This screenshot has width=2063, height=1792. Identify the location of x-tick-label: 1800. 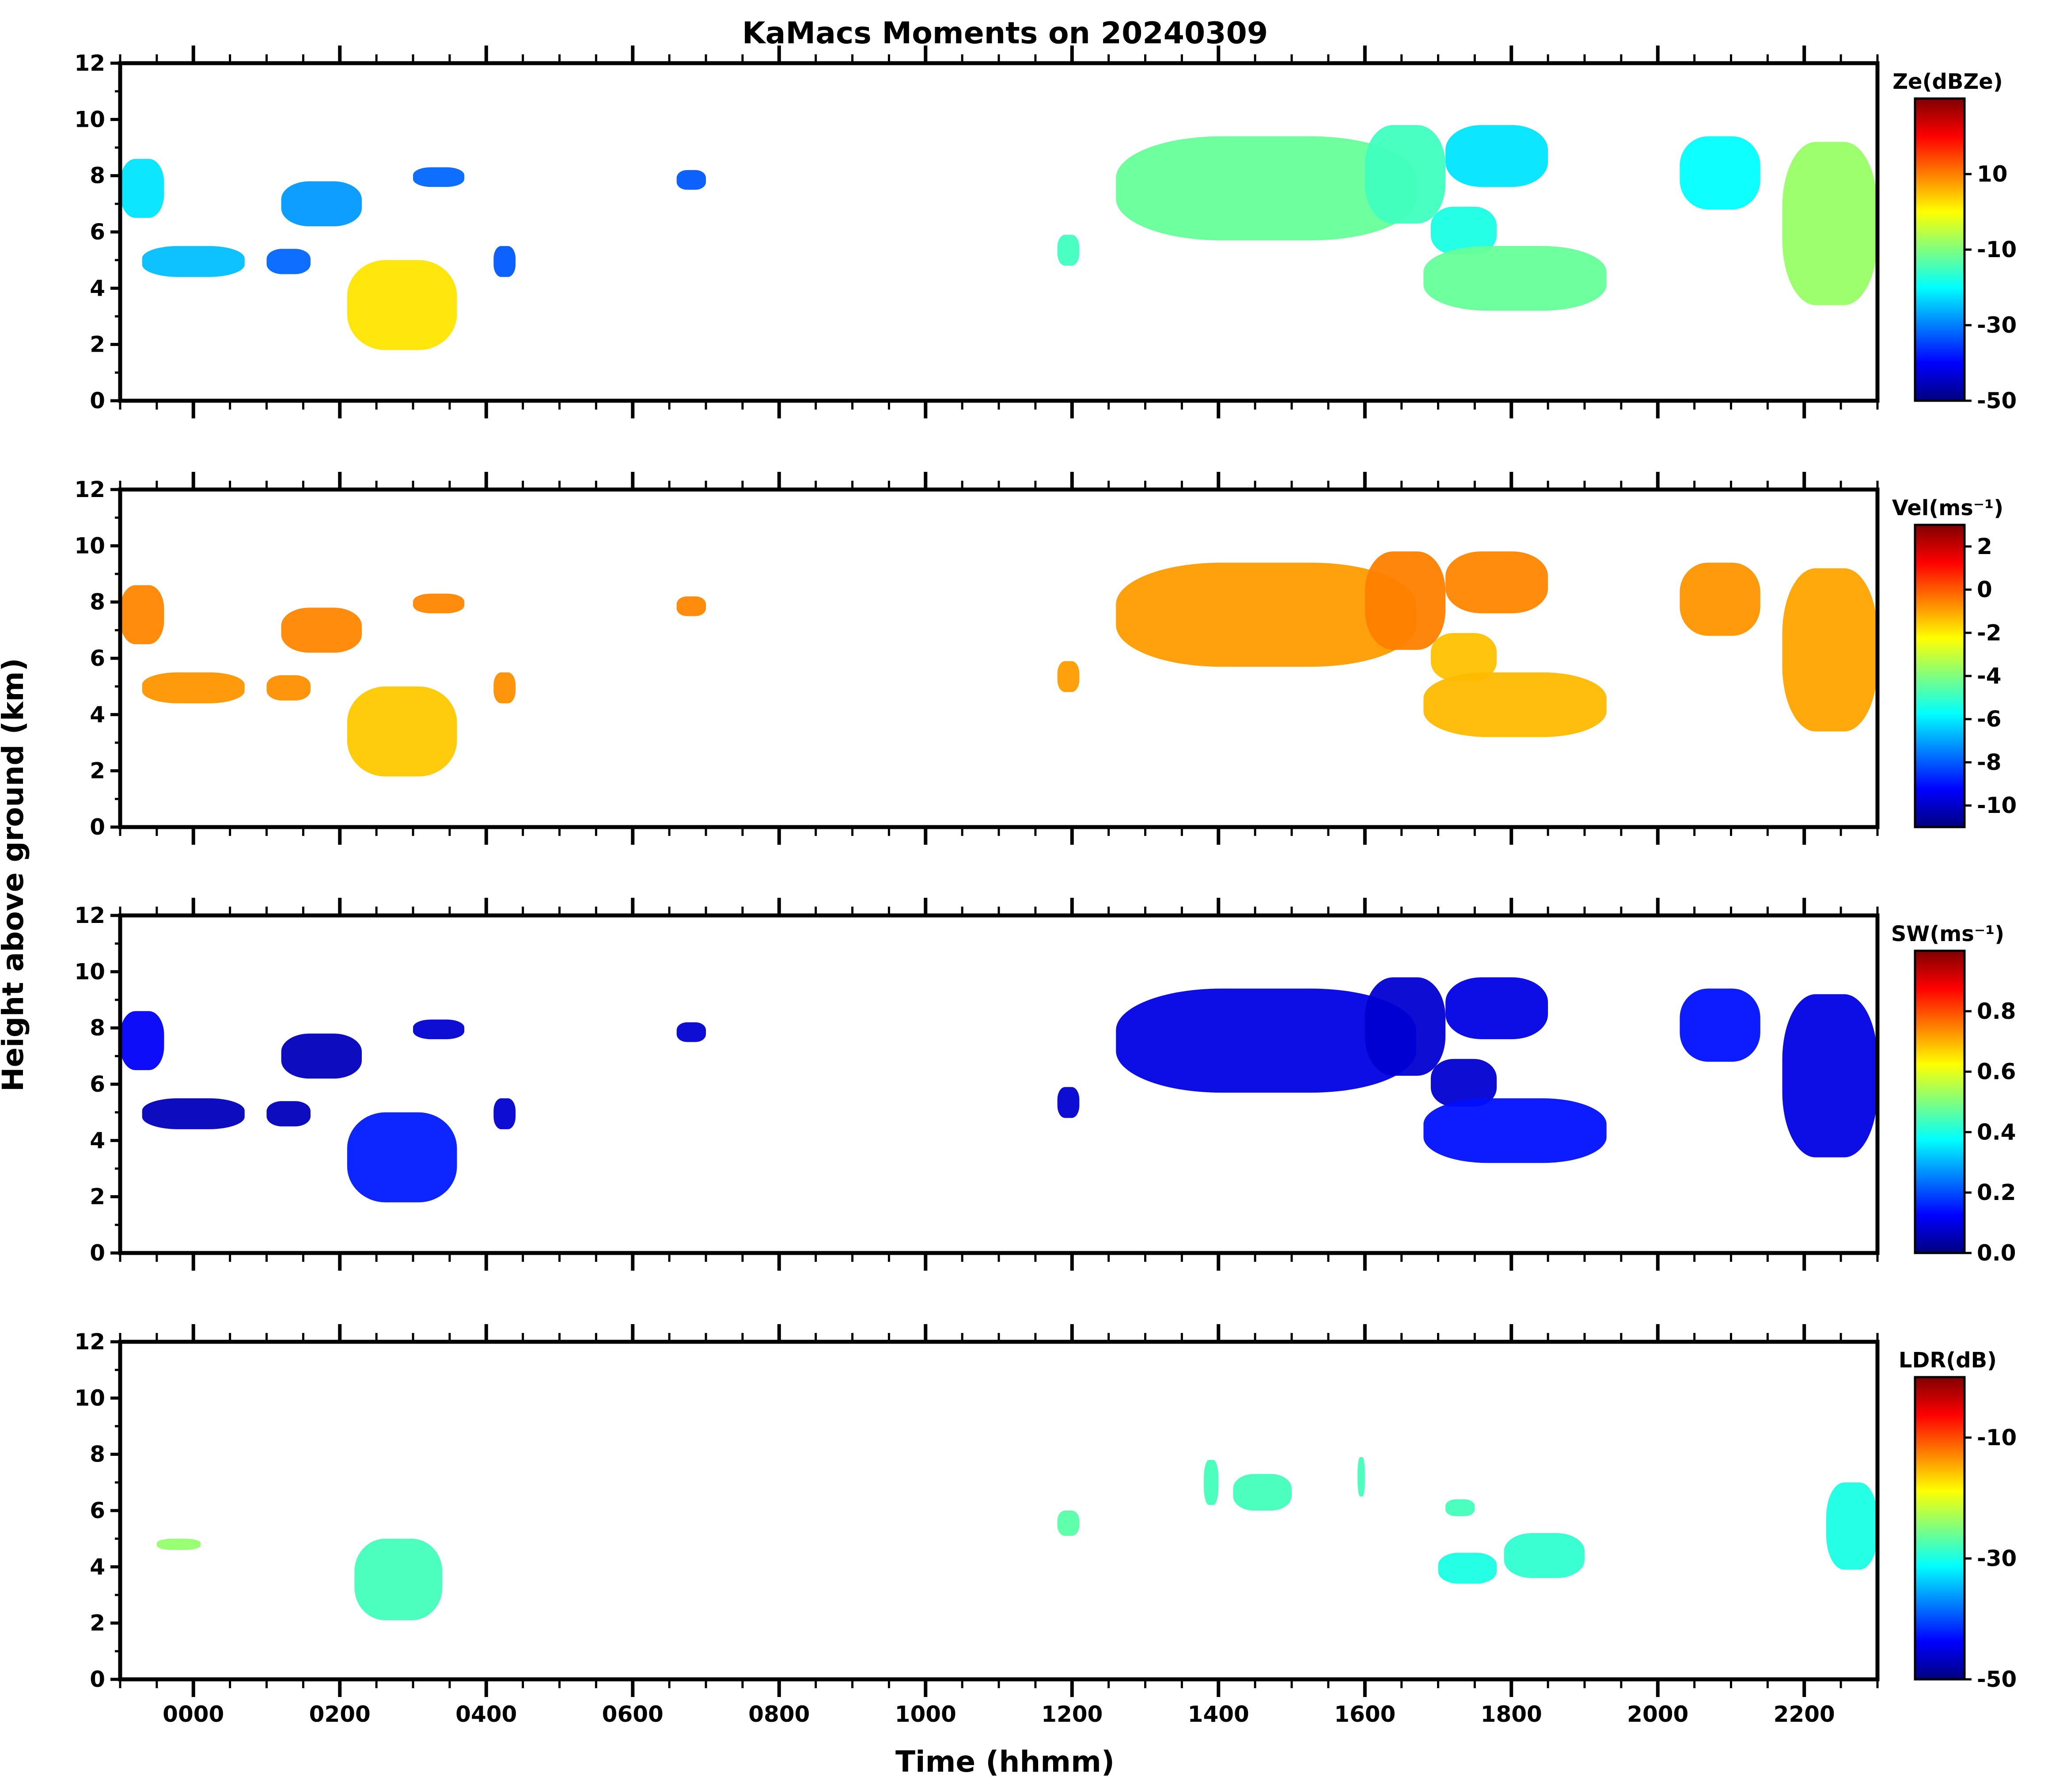
(1512, 1714).